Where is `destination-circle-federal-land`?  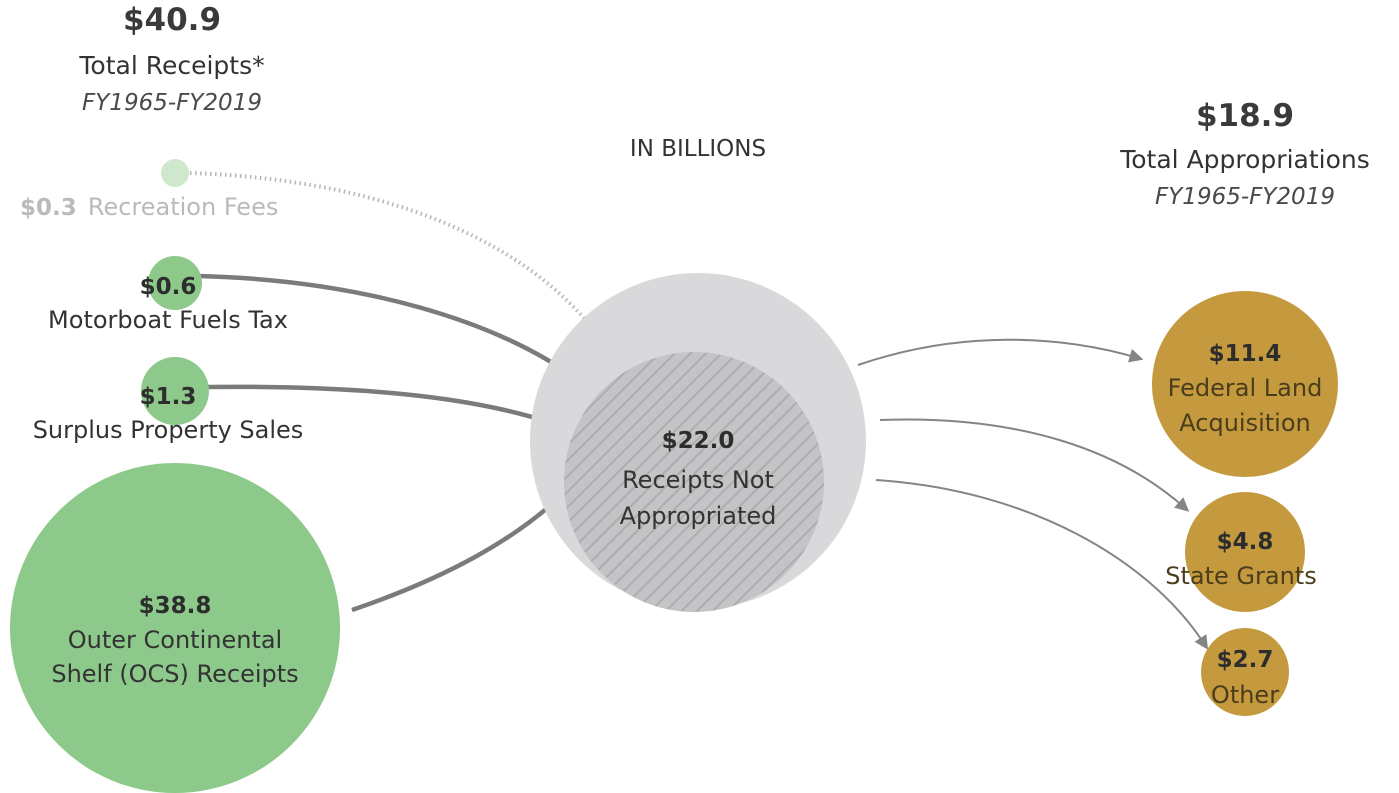 destination-circle-federal-land is located at coordinates (1245, 384).